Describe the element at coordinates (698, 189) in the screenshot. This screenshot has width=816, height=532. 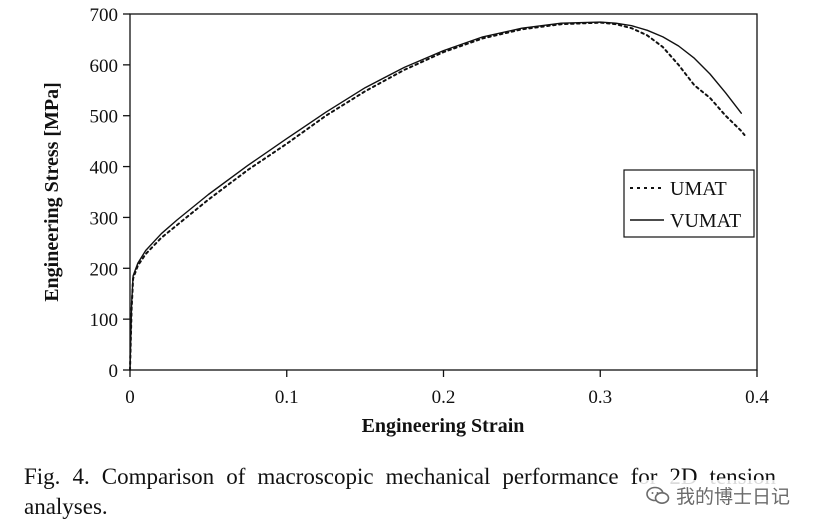
I see `legend-label-umat: UMAT` at that location.